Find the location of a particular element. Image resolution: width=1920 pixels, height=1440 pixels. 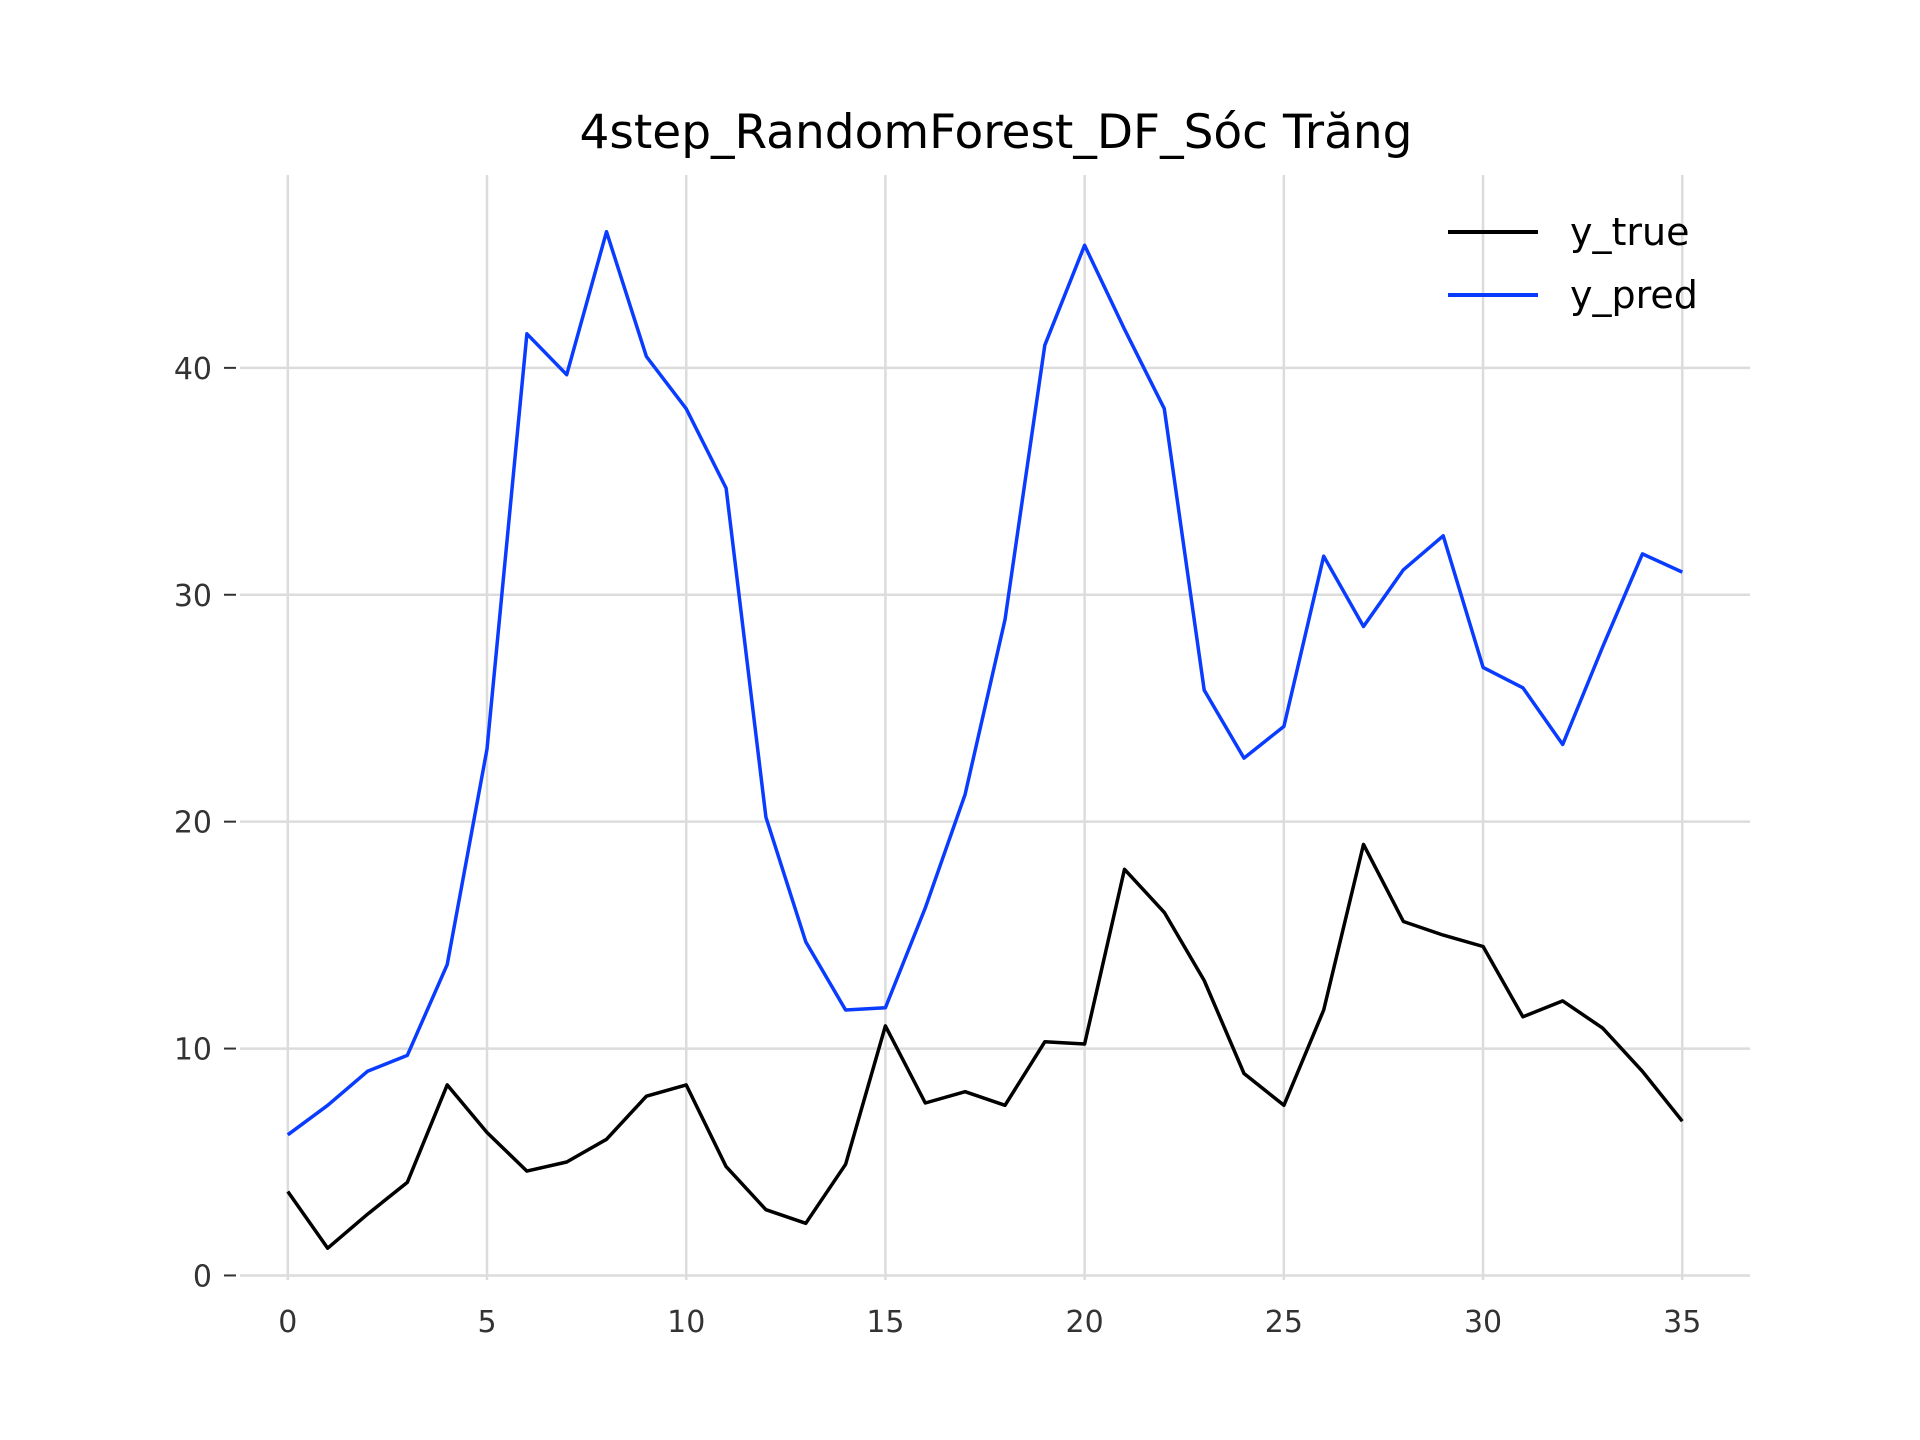

legend-label-y-pred: y_pred is located at coordinates (1634, 295).